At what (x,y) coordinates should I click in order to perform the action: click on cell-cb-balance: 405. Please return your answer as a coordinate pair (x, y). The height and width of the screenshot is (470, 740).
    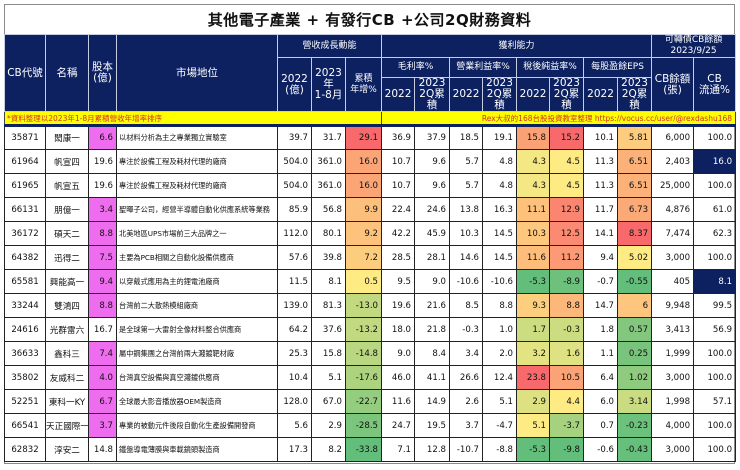
    Looking at the image, I should click on (673, 281).